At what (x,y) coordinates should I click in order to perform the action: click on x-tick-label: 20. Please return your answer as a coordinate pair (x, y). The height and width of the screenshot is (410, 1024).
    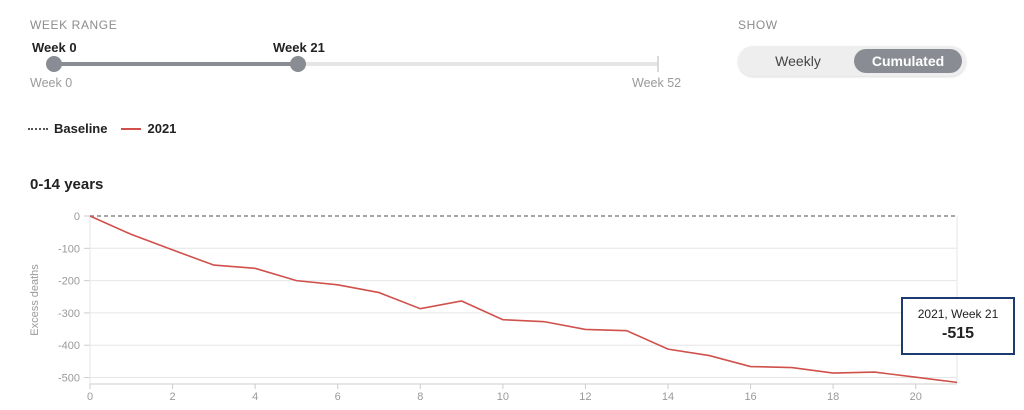
    Looking at the image, I should click on (916, 397).